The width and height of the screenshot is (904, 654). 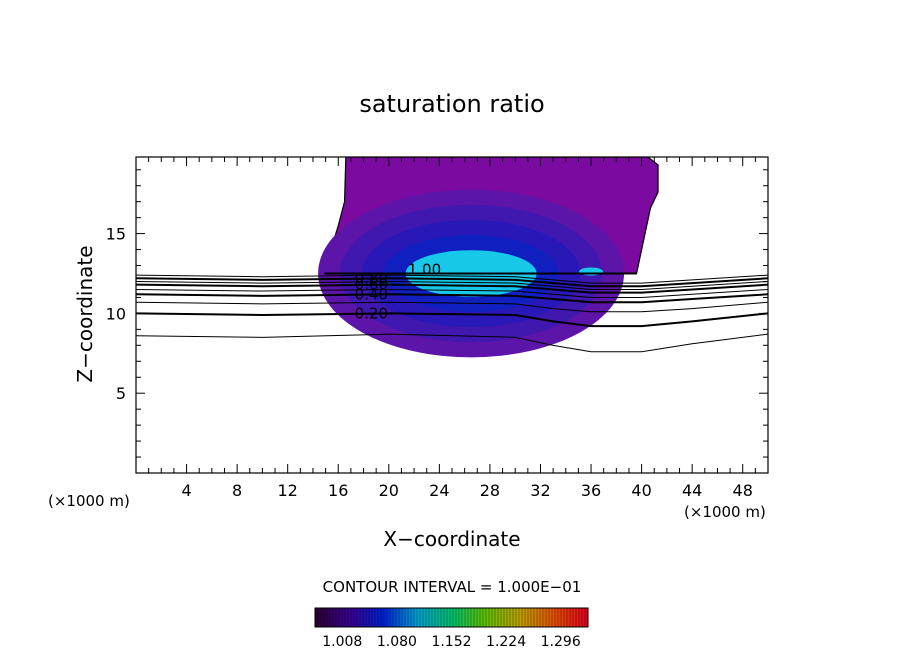 What do you see at coordinates (371, 285) in the screenshot?
I see `contour-label: 0.60` at bounding box center [371, 285].